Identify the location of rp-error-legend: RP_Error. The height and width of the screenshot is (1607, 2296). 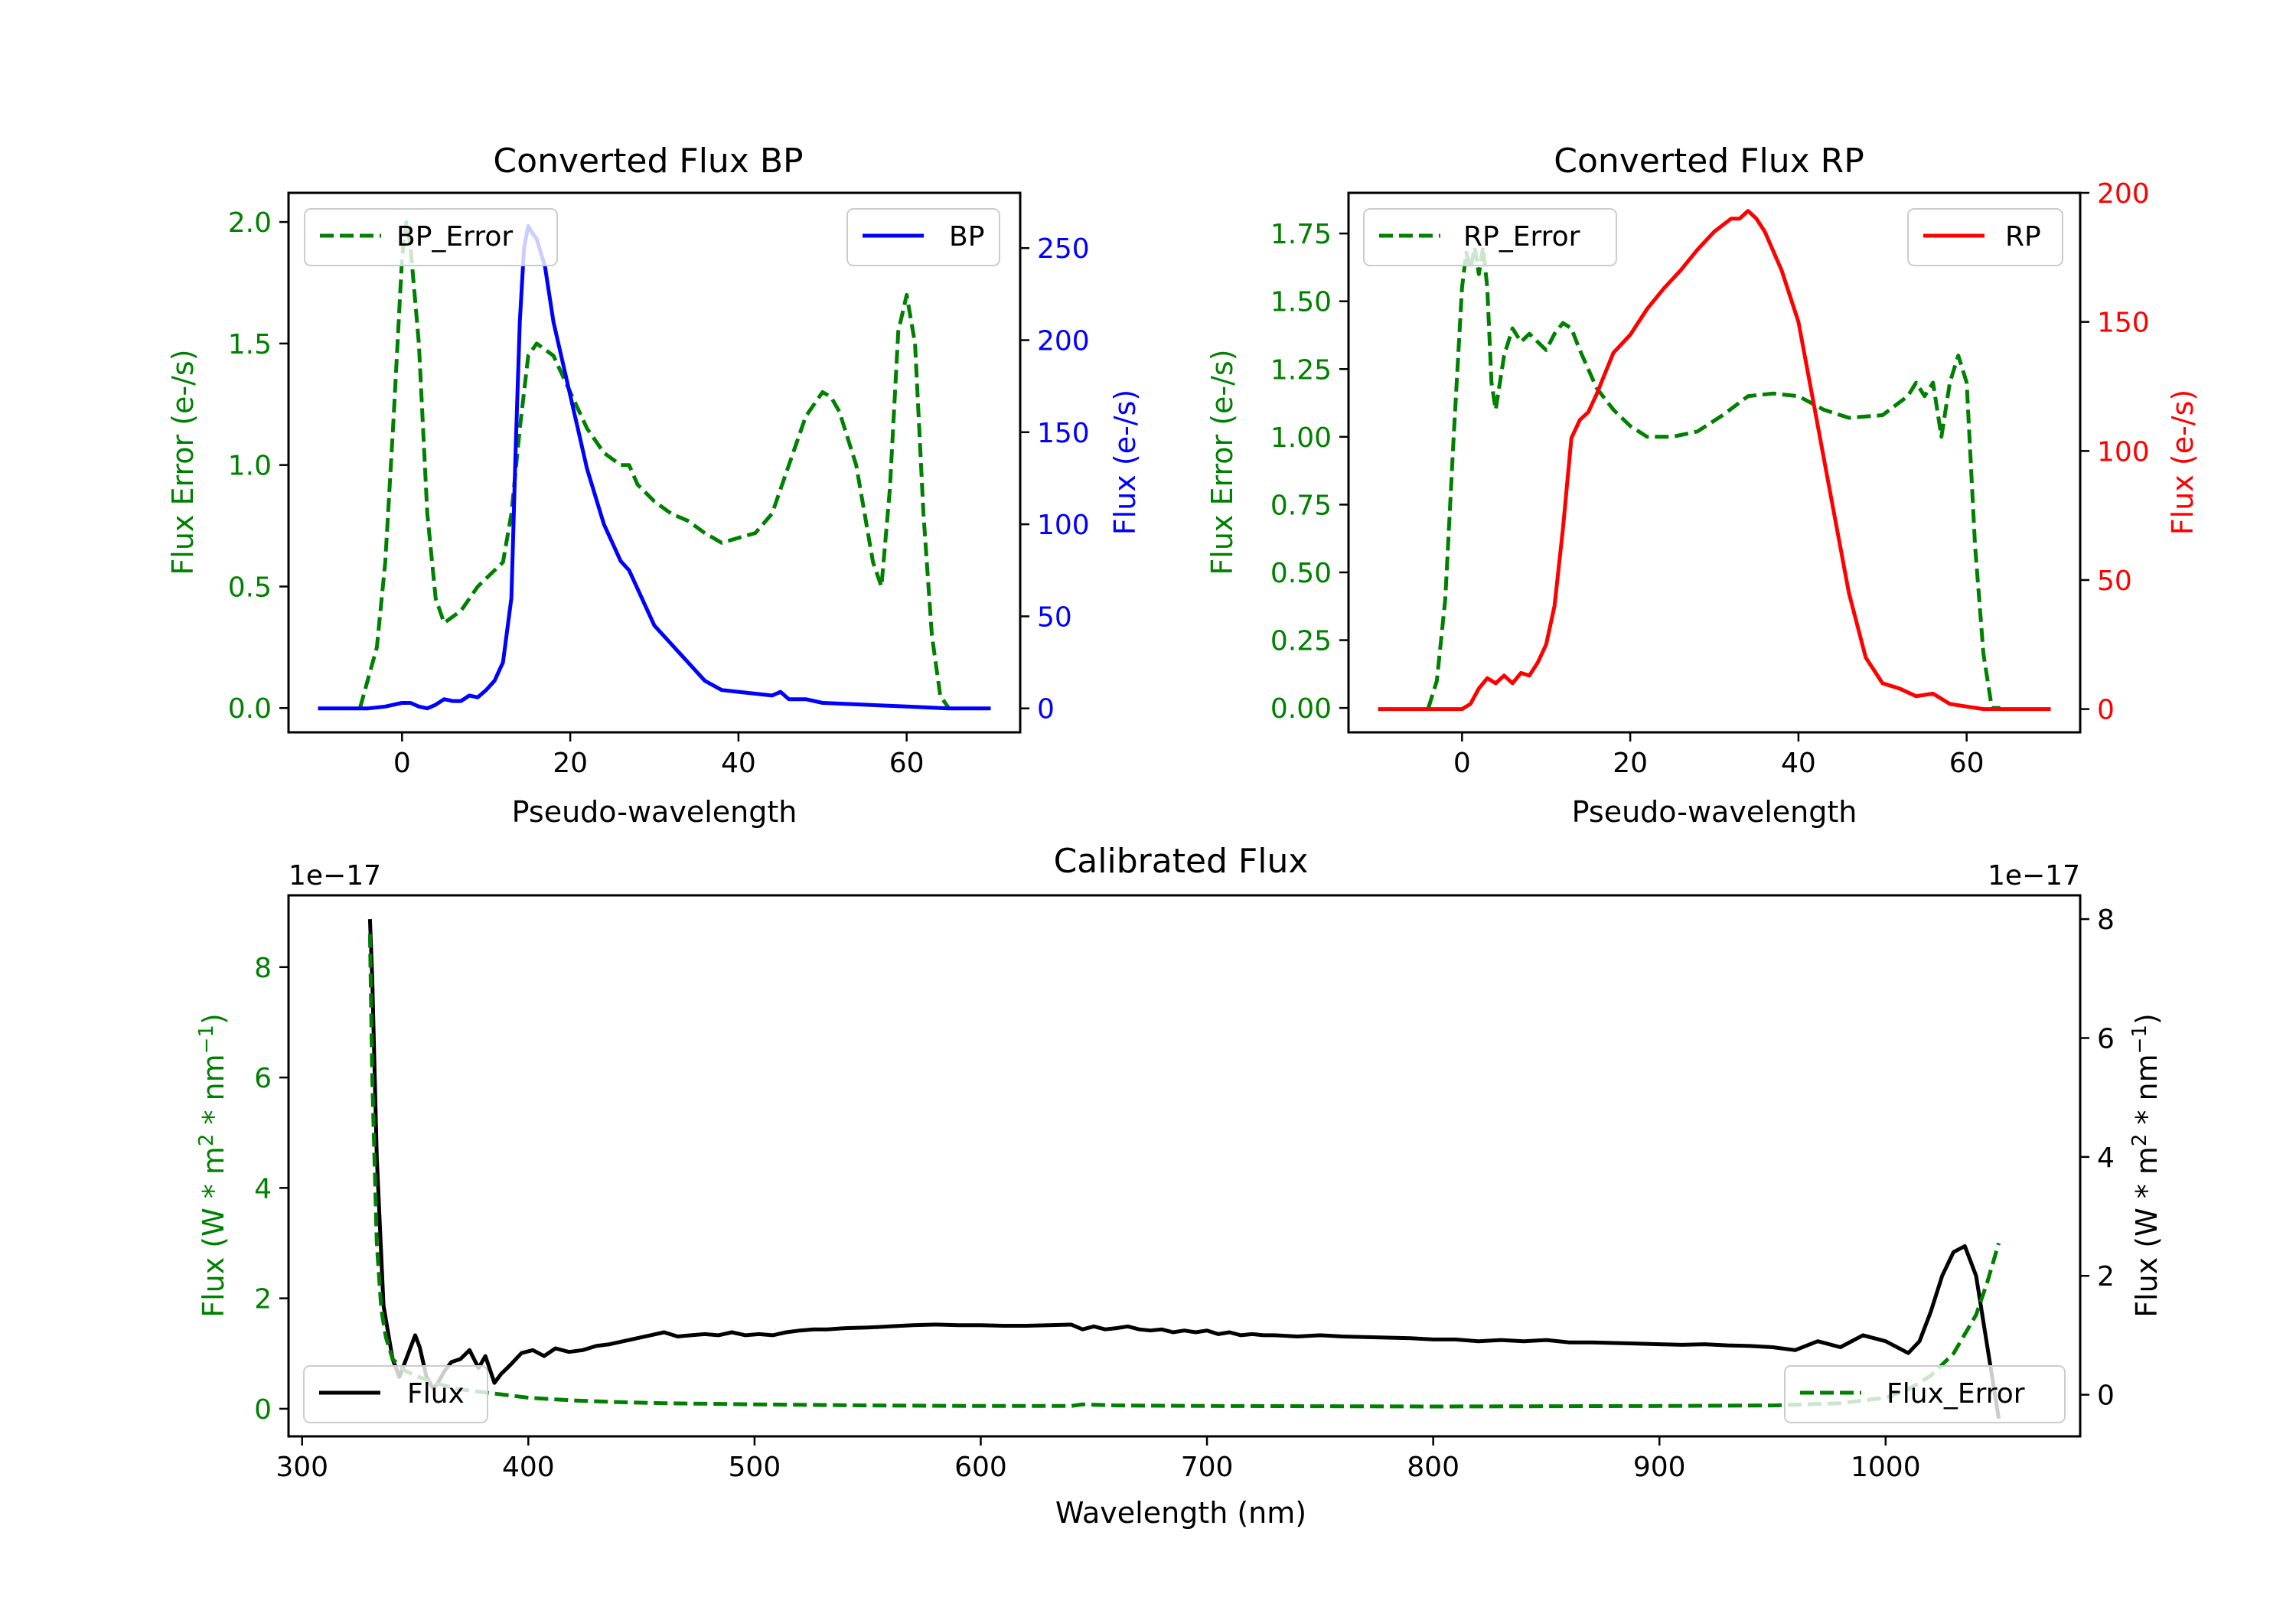
(1490, 237).